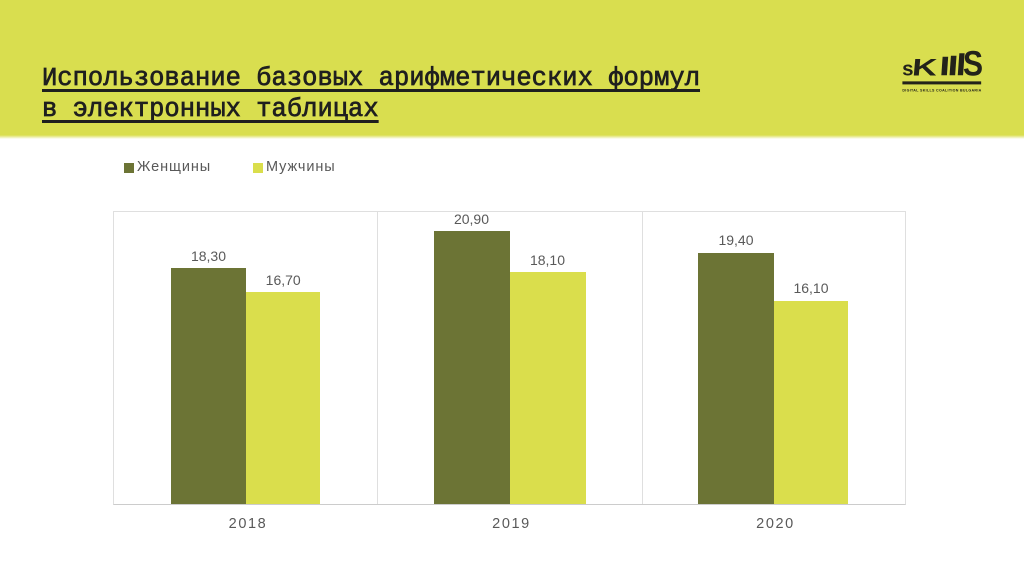  What do you see at coordinates (907, 68) in the screenshot?
I see `svg-text: s` at bounding box center [907, 68].